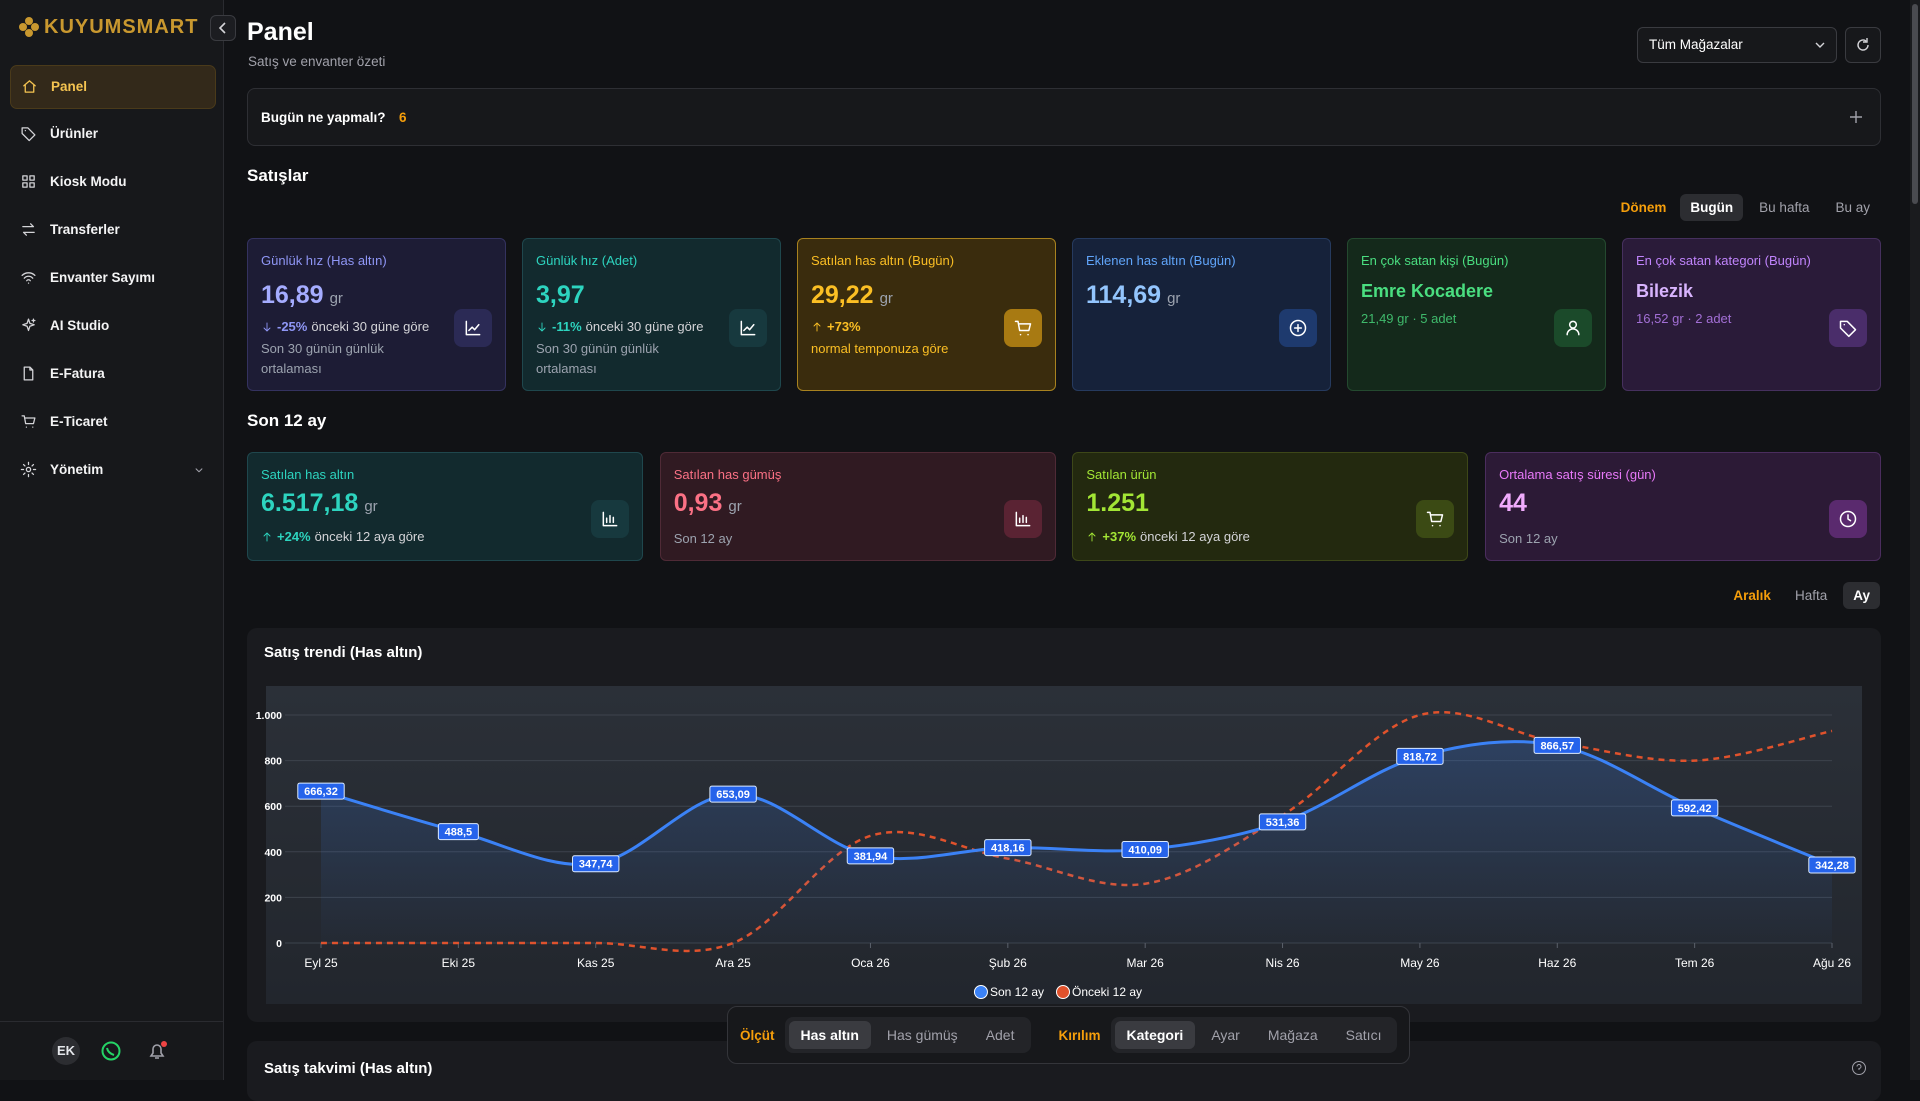 The image size is (1920, 1101). Describe the element at coordinates (1513, 503) in the screenshot. I see `card-value-row: 44` at that location.